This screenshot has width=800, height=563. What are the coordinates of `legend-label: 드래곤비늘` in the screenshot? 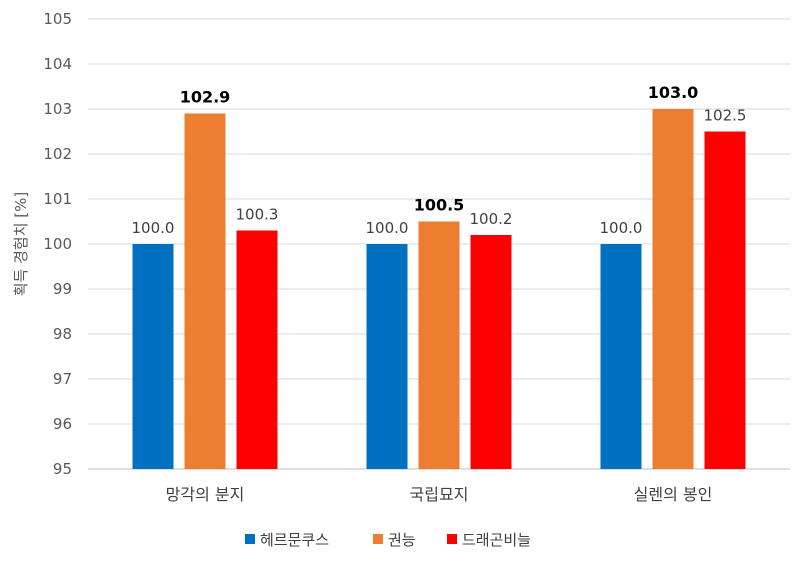 It's located at (496, 540).